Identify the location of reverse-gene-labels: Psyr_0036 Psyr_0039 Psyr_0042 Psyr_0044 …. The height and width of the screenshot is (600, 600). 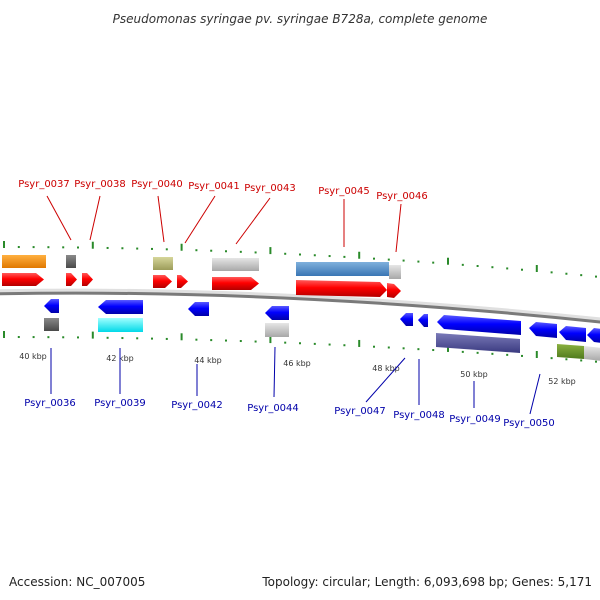
(289, 387).